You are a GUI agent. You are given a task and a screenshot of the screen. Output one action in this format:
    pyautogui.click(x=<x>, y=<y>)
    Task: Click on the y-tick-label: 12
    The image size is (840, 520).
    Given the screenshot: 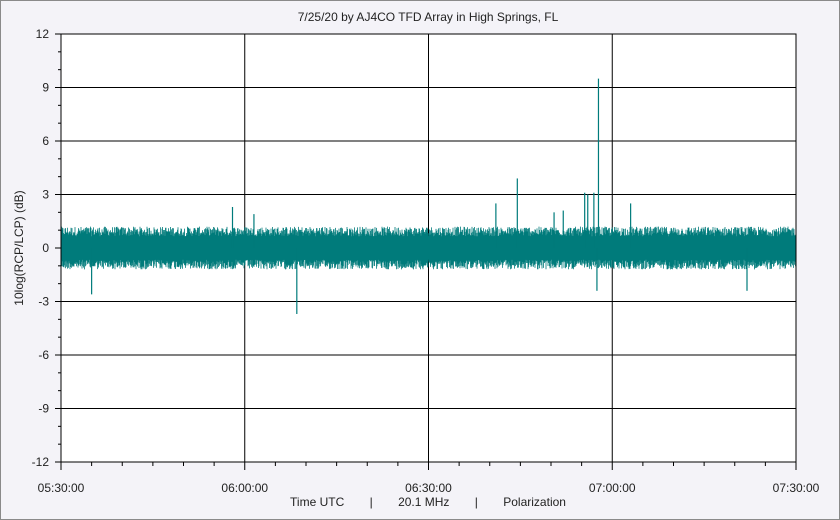 What is the action you would take?
    pyautogui.click(x=43, y=34)
    